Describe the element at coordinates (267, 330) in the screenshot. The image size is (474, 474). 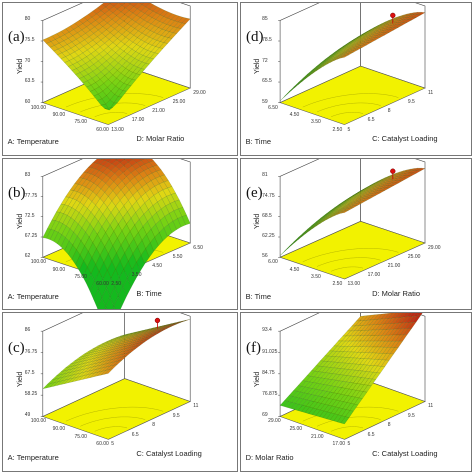
I see `z-tick-label: 93.4` at that location.